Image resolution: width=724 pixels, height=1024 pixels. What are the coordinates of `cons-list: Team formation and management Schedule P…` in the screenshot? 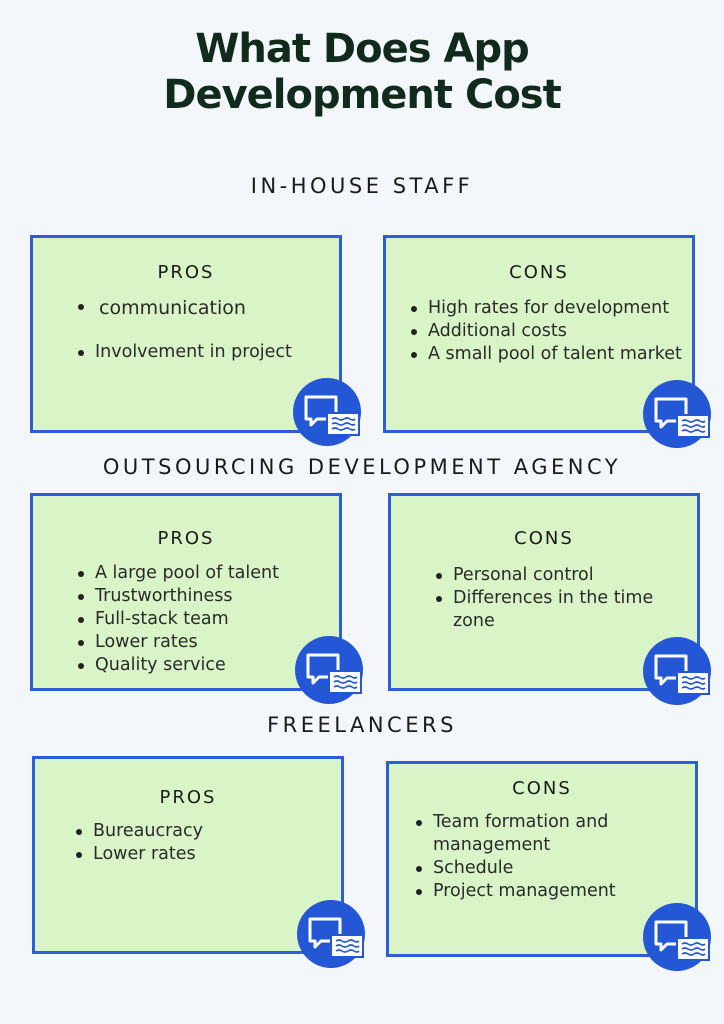 It's located at (525, 857).